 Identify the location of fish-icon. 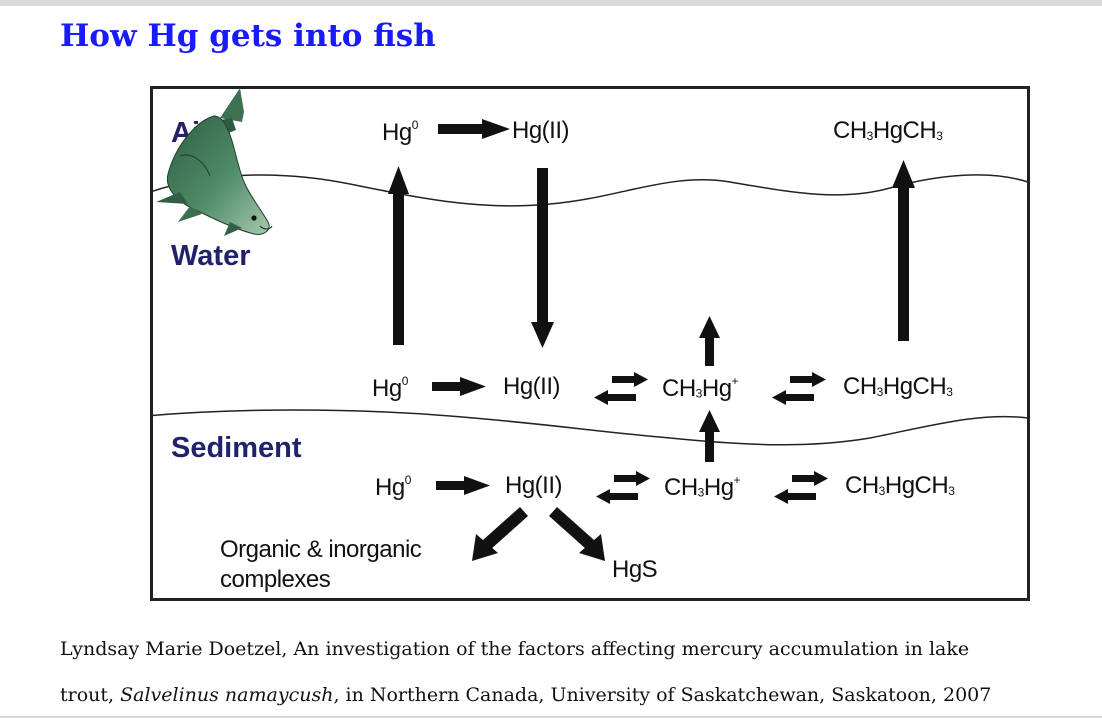
(214, 162).